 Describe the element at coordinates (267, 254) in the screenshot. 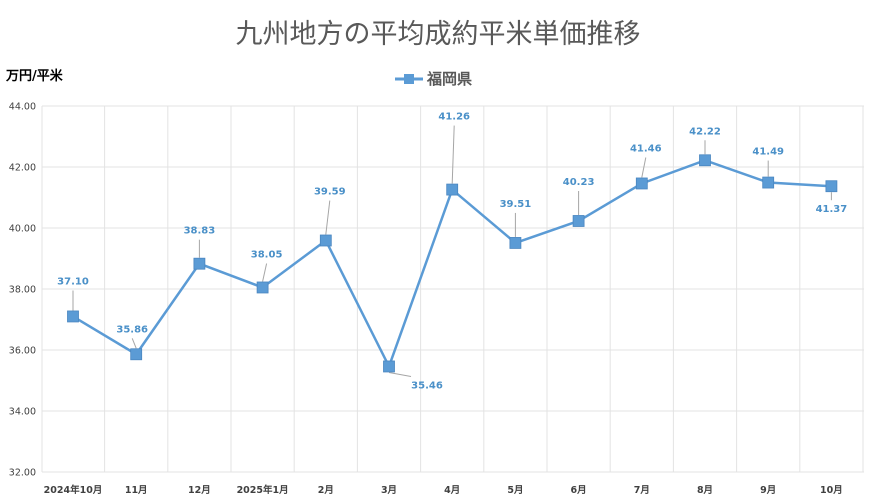

I see `data-label: 38.05` at that location.